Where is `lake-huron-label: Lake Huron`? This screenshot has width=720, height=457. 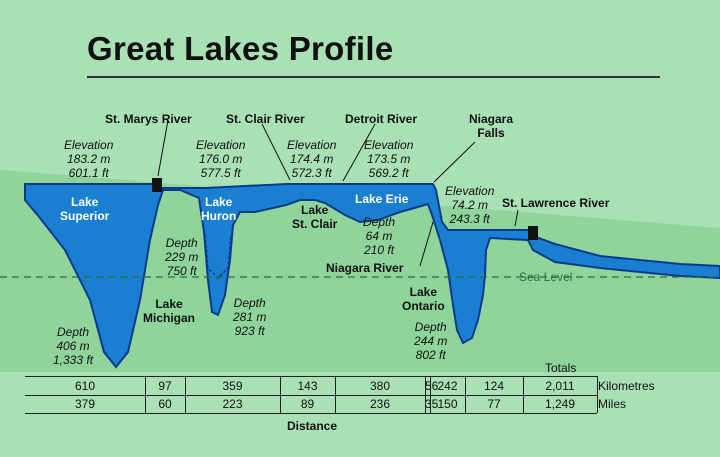 lake-huron-label: Lake Huron is located at coordinates (219, 209).